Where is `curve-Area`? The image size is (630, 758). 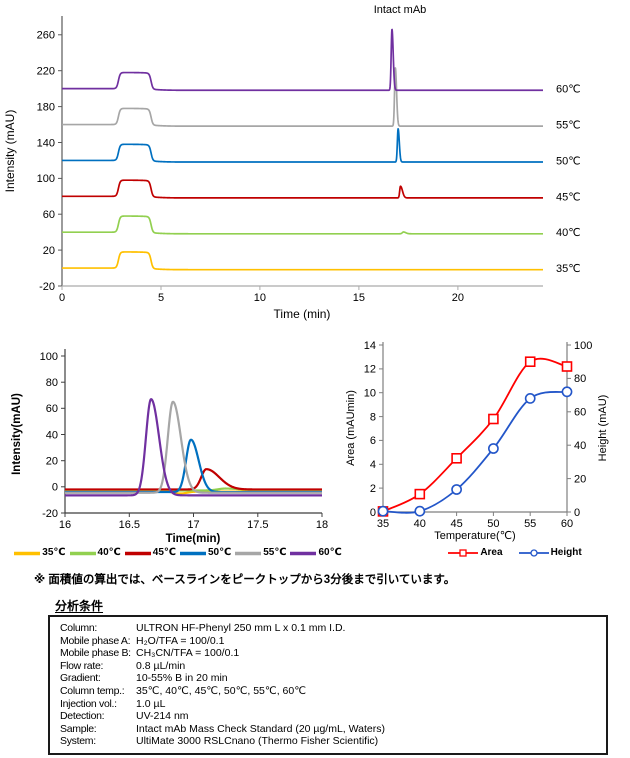
curve-Area is located at coordinates (475, 435).